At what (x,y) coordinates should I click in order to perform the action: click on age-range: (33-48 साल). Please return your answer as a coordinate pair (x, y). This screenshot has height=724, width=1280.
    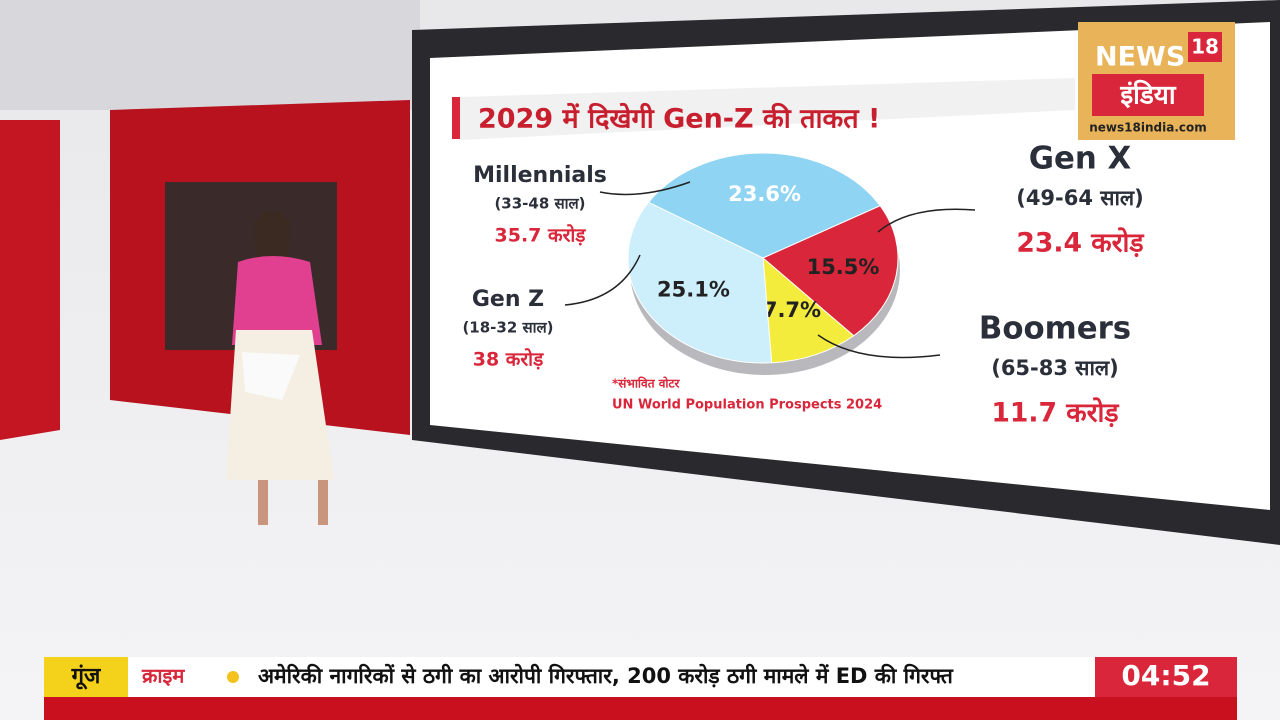
    Looking at the image, I should click on (539, 204).